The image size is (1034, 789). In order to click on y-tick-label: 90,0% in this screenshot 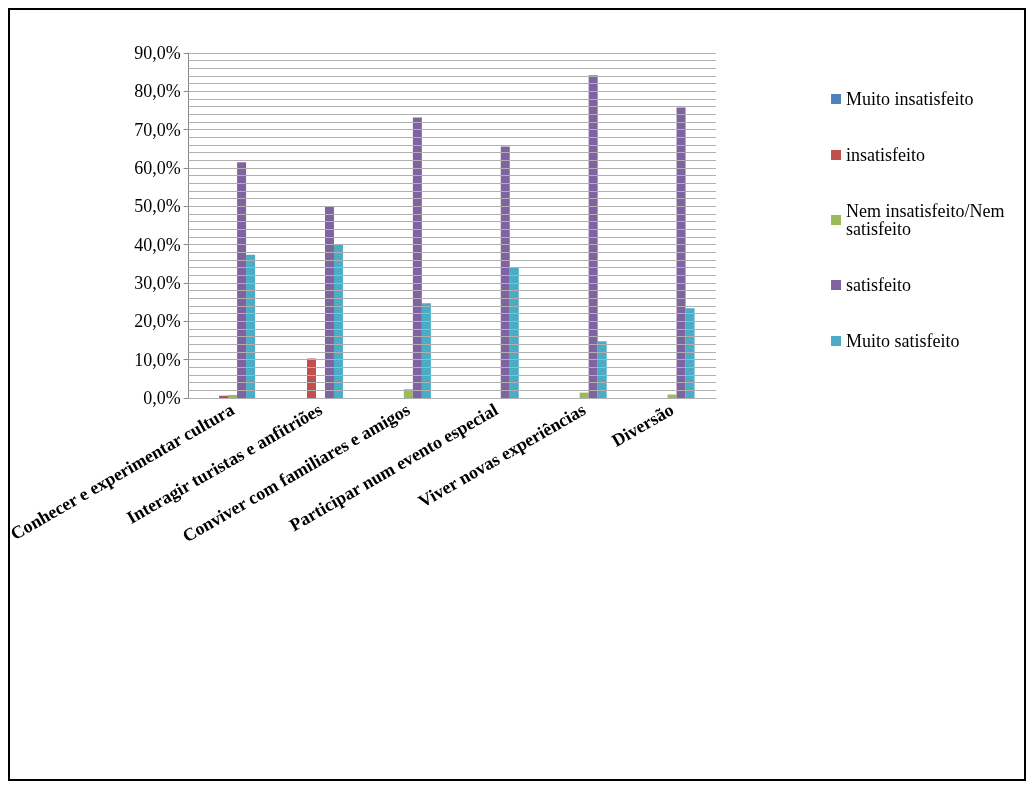, I will do `click(157, 53)`.